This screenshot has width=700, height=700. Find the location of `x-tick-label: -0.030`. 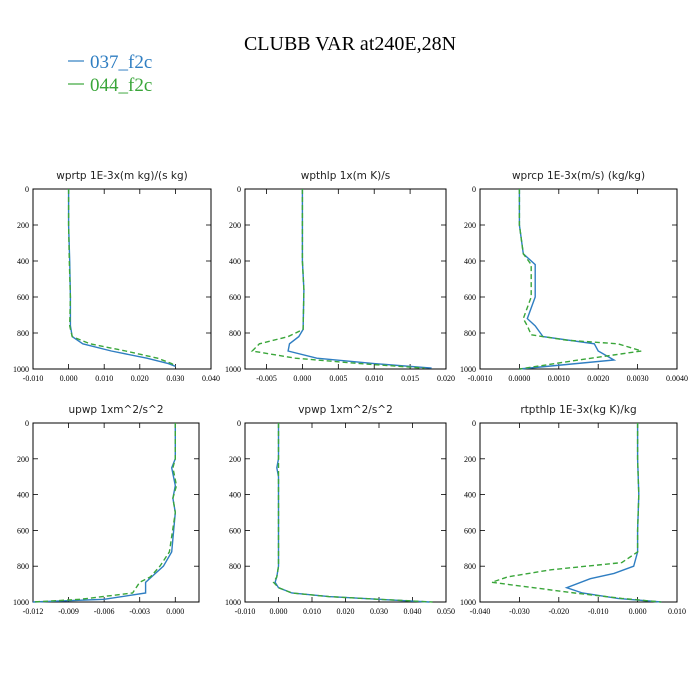

x-tick-label: -0.030 is located at coordinates (519, 611).